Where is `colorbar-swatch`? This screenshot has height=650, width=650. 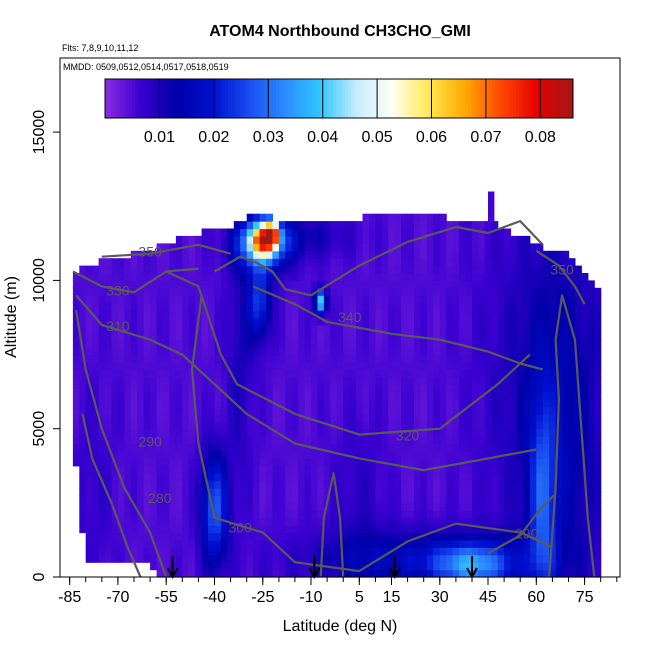 colorbar-swatch is located at coordinates (257, 98).